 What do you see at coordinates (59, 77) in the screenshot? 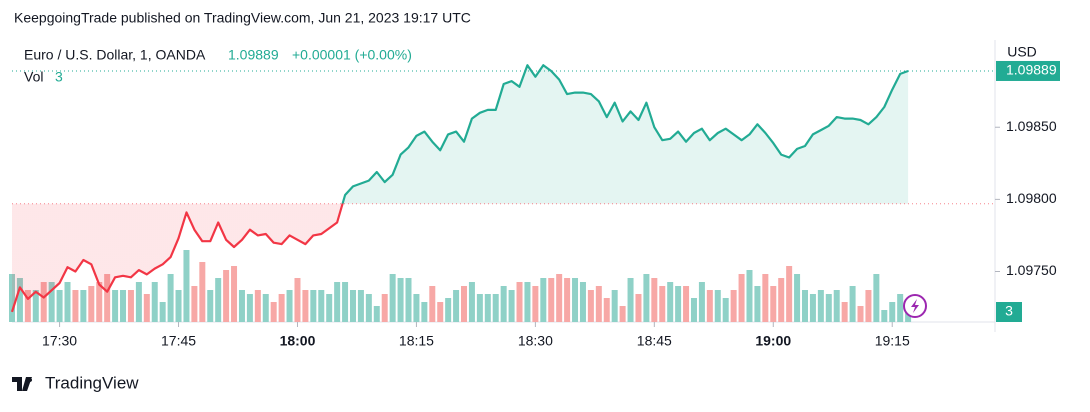
I see `last-volume: 3` at bounding box center [59, 77].